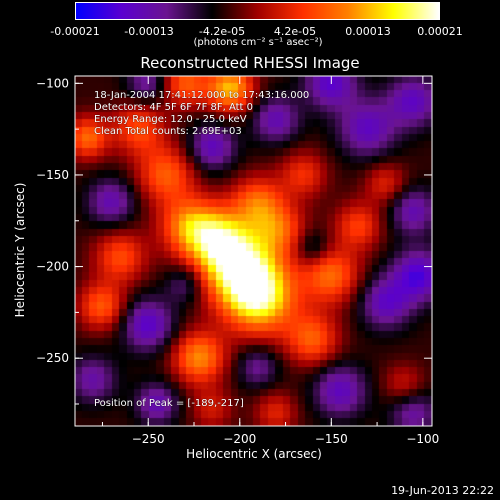 The image size is (500, 500). Describe the element at coordinates (239, 439) in the screenshot. I see `x-tick-label: −200` at that location.